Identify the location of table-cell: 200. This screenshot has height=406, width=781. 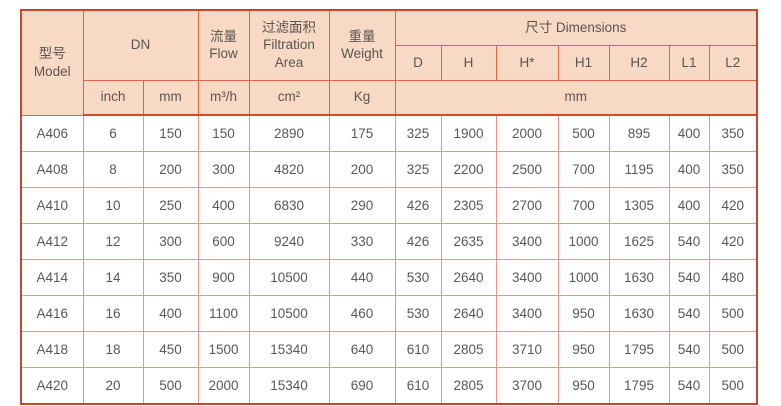
(362, 169).